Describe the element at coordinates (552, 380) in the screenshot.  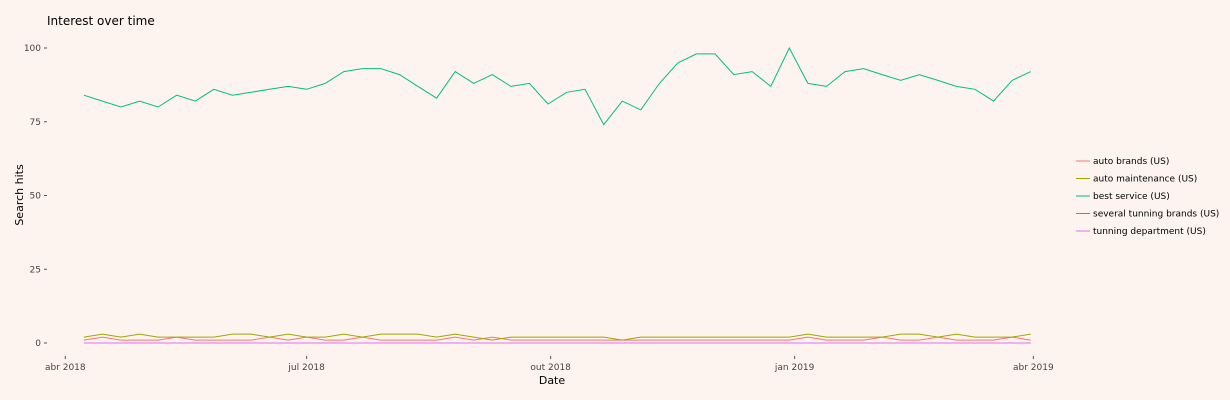
I see `x-axis-title: Date` at that location.